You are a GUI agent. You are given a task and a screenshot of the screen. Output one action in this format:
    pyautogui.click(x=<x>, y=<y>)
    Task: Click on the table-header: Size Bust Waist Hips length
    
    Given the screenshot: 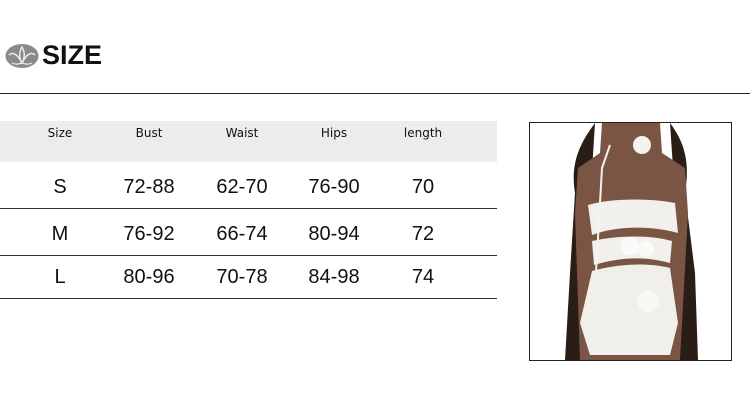 What is the action you would take?
    pyautogui.click(x=248, y=141)
    